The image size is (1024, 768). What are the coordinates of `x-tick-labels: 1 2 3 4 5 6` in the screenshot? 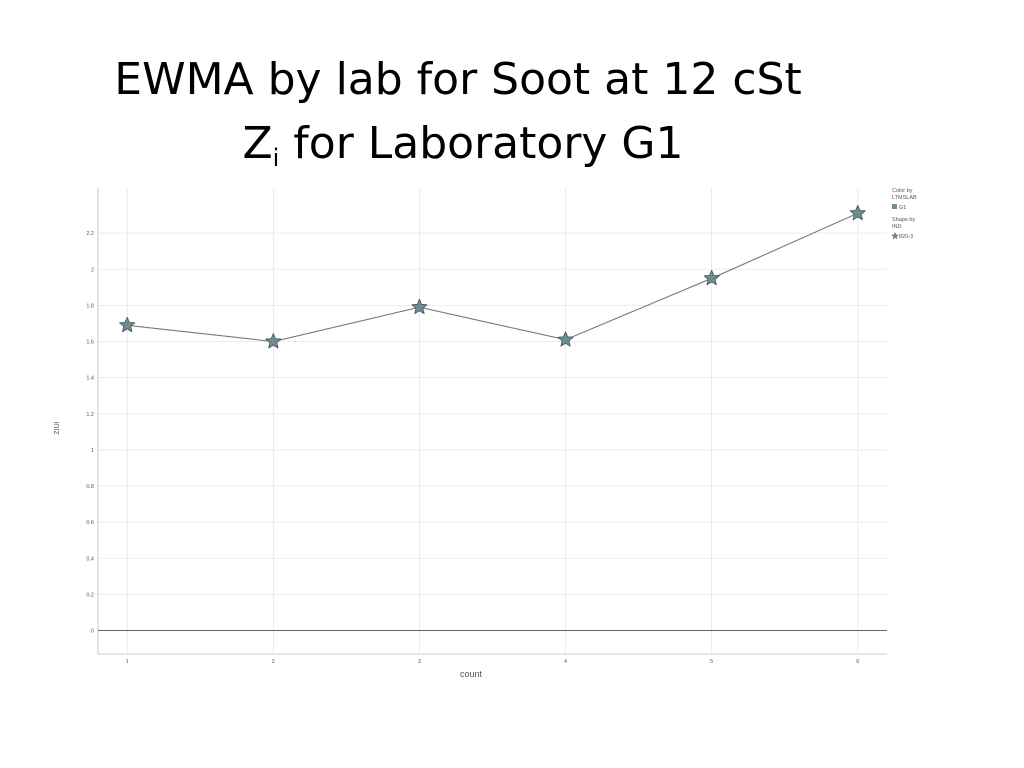 It's located at (493, 662).